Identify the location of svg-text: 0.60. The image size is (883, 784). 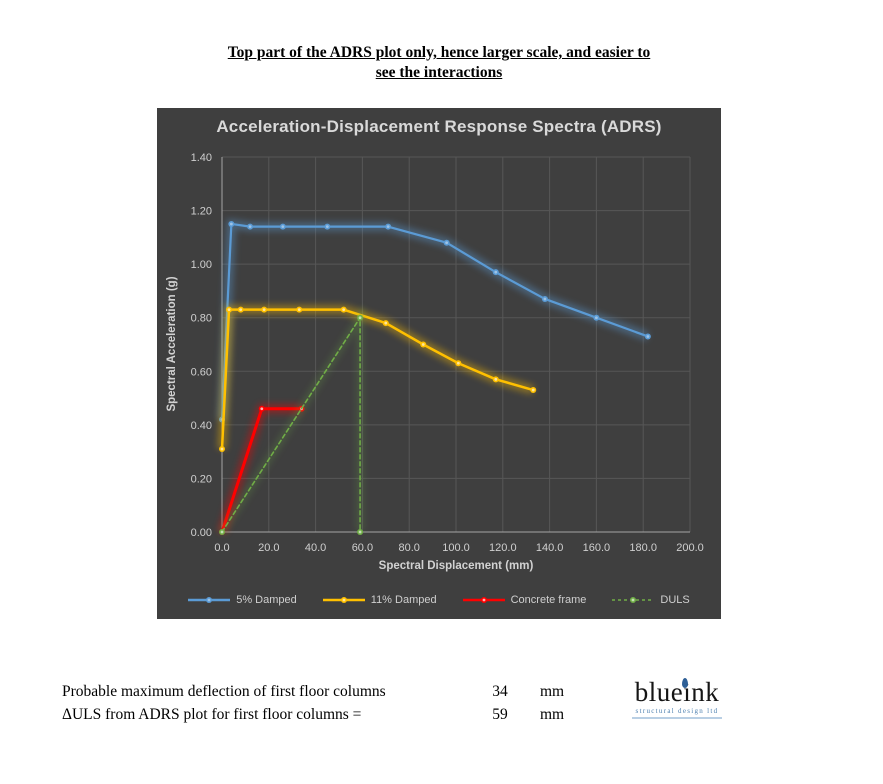
(201, 372).